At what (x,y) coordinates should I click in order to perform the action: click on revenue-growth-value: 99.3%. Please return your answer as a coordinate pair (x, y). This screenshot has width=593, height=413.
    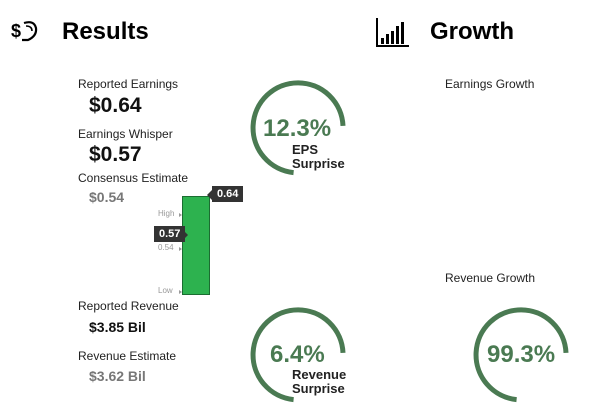
    Looking at the image, I should click on (521, 354).